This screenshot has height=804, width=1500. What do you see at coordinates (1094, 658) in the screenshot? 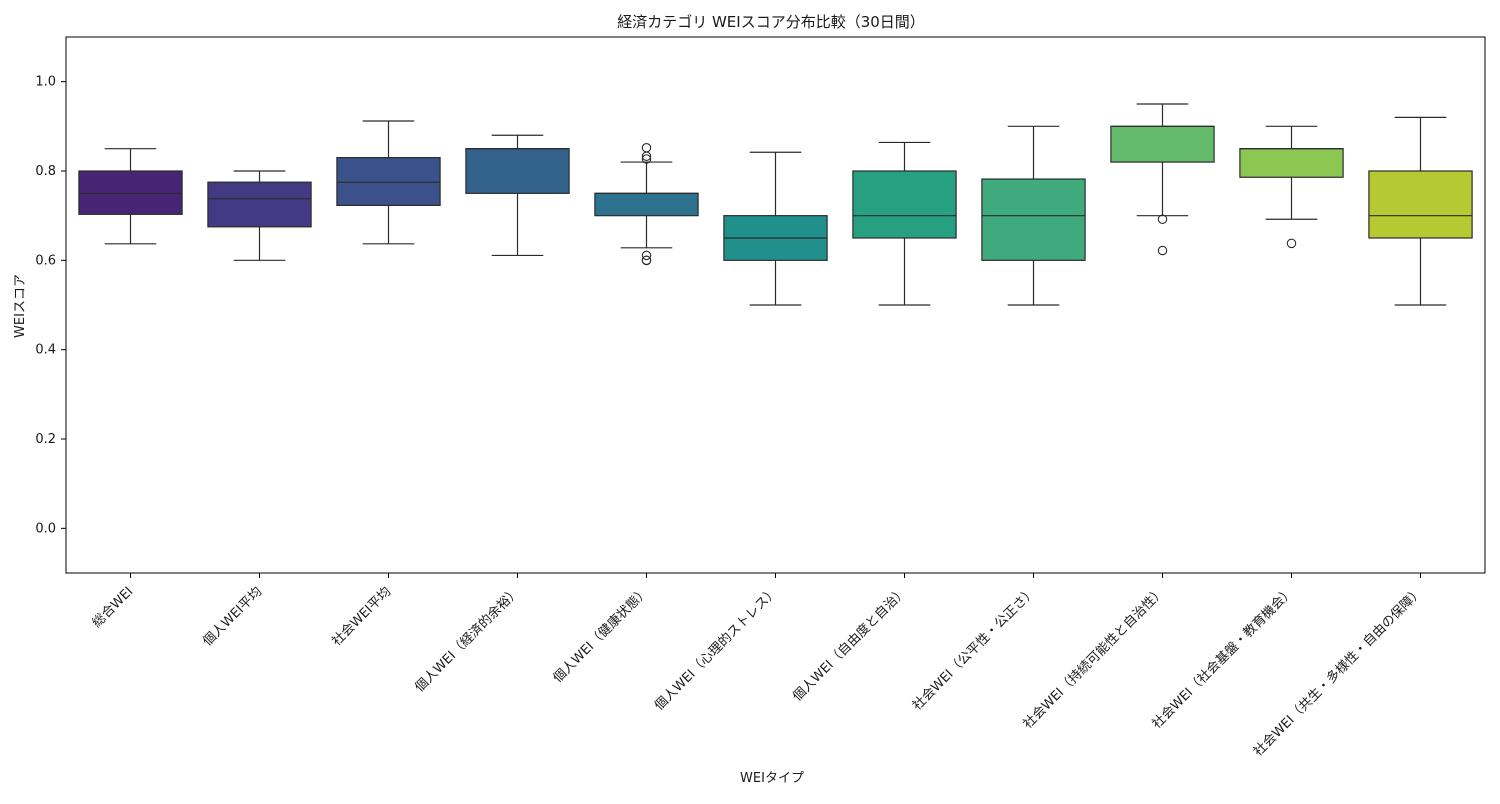
I see `x-tick-label: 社会WEI（持続可能性と自治性）` at bounding box center [1094, 658].